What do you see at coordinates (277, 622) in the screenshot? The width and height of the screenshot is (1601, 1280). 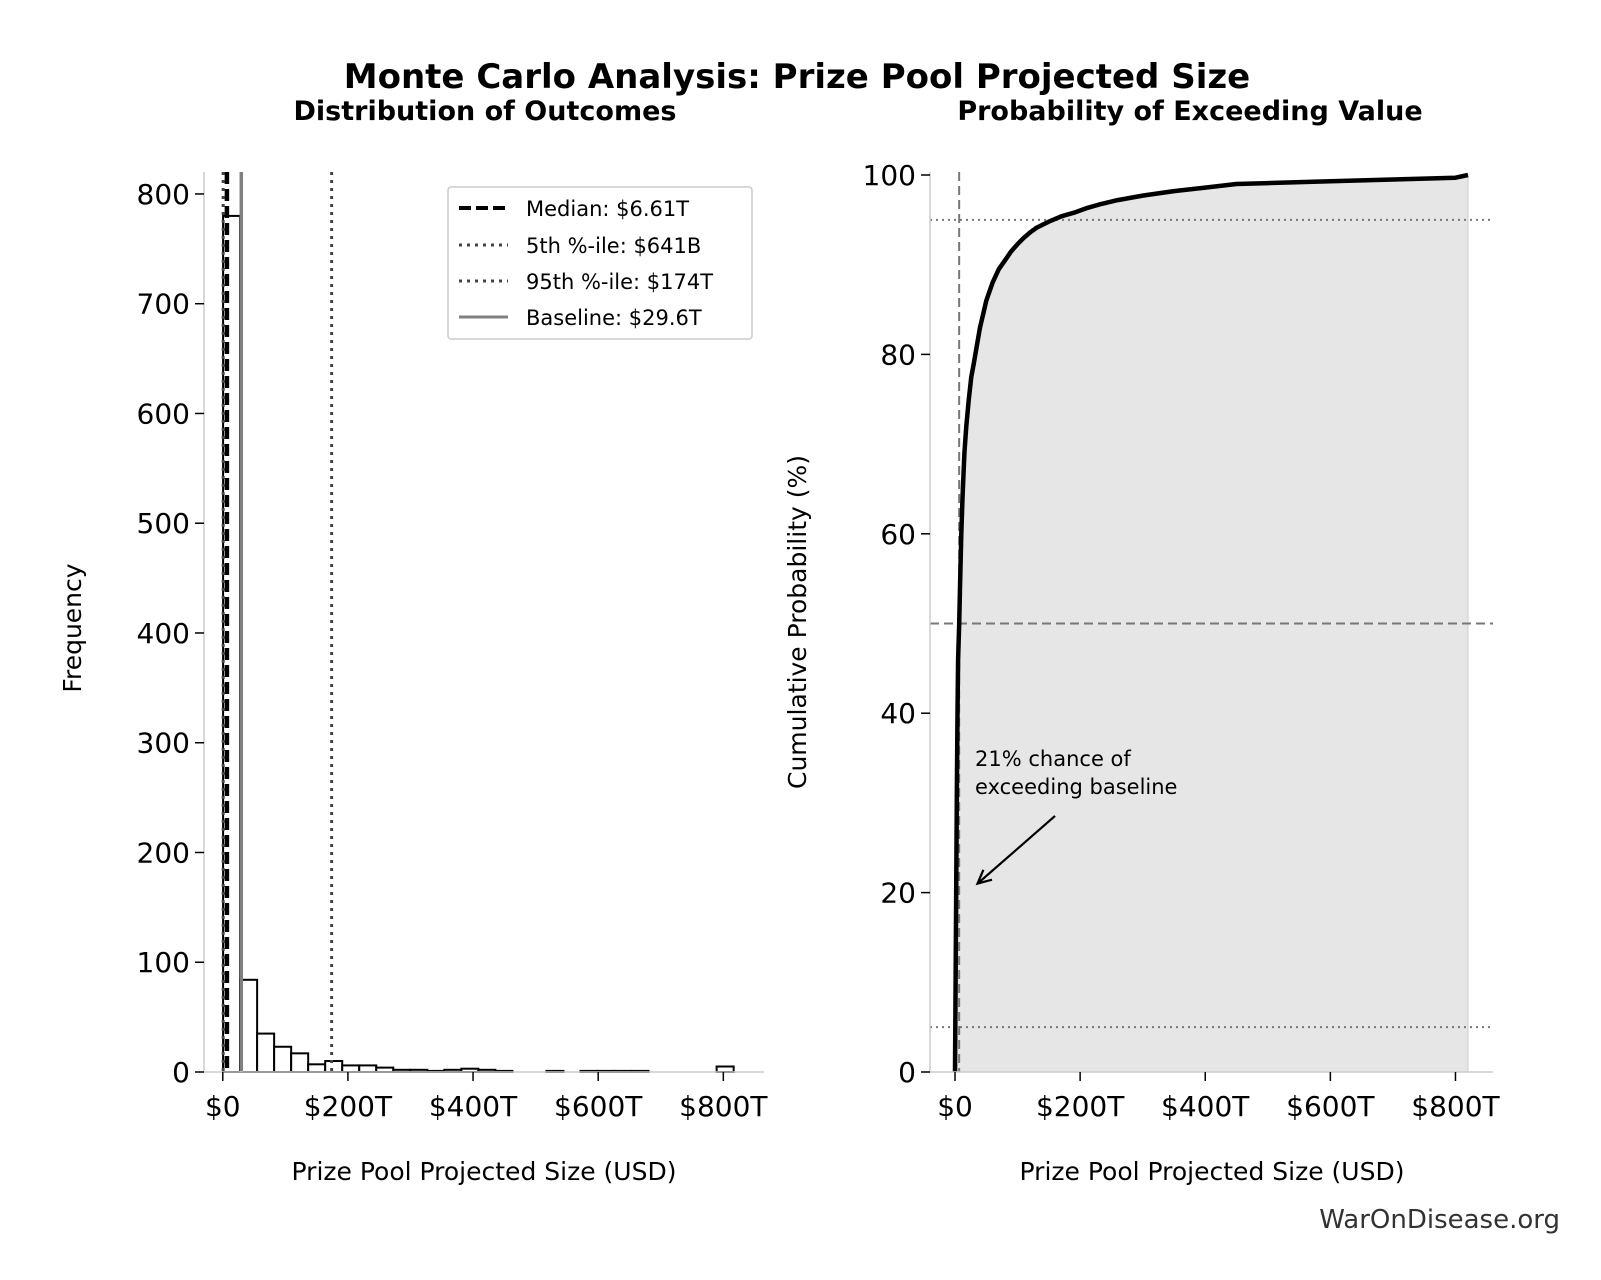 I see `histogram-reference-lines` at bounding box center [277, 622].